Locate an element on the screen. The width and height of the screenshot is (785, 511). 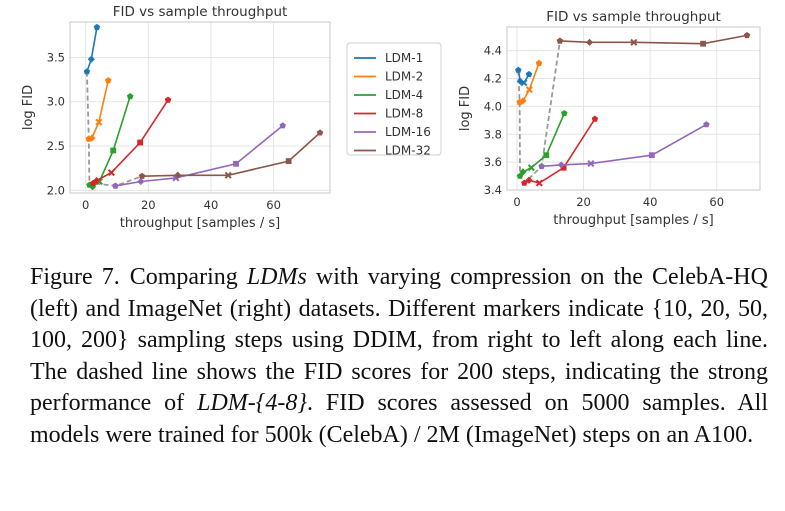
ldm-16-line is located at coordinates (624, 145).